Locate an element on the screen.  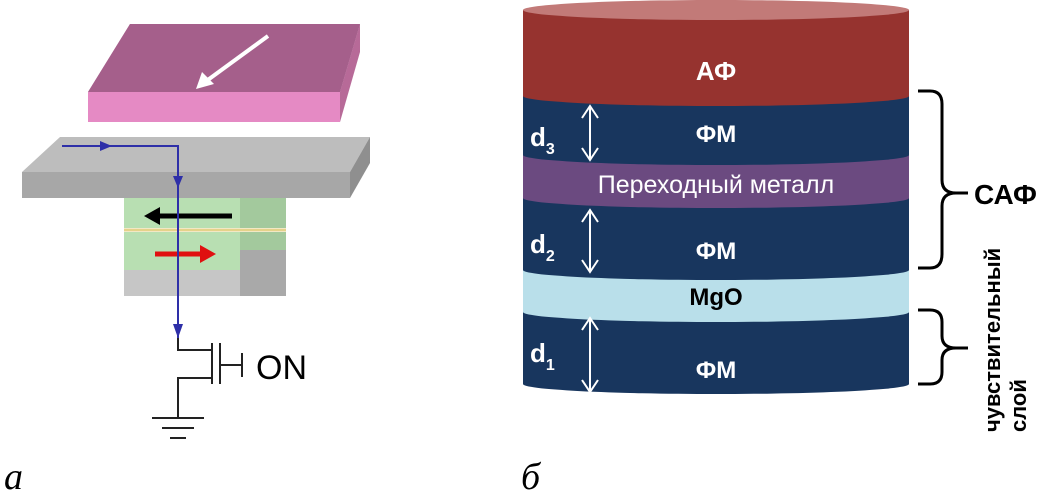
transistor is located at coordinates (197, 388).